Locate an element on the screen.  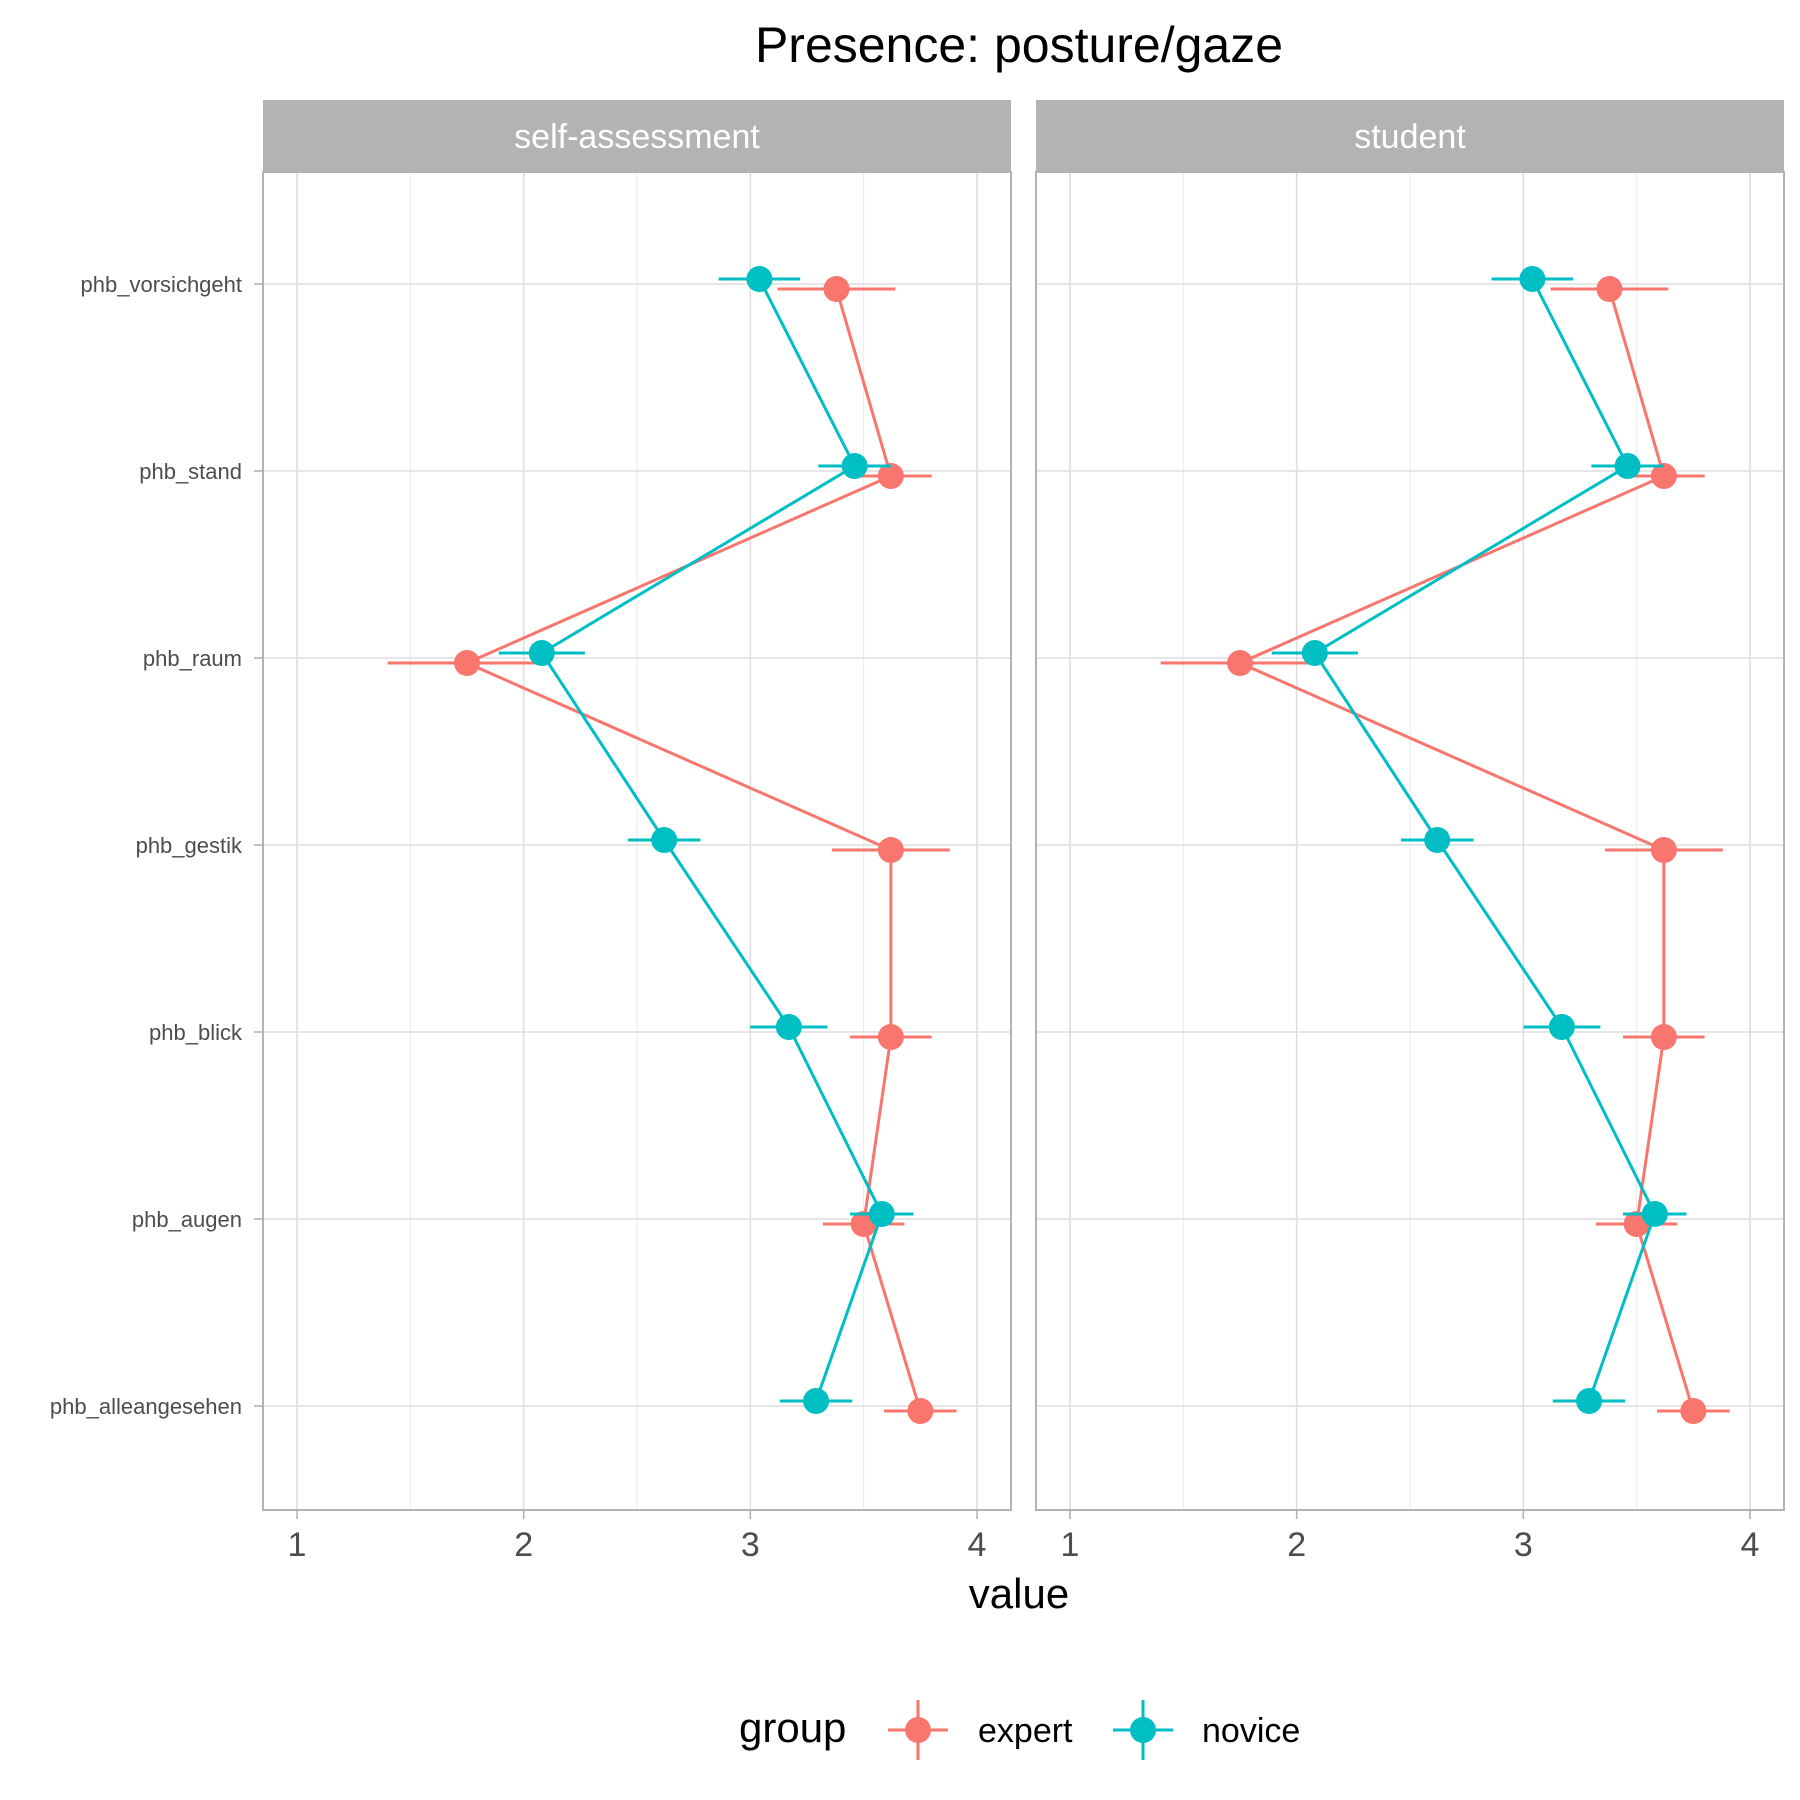
y-tick-label: phb_stand is located at coordinates (190, 471).